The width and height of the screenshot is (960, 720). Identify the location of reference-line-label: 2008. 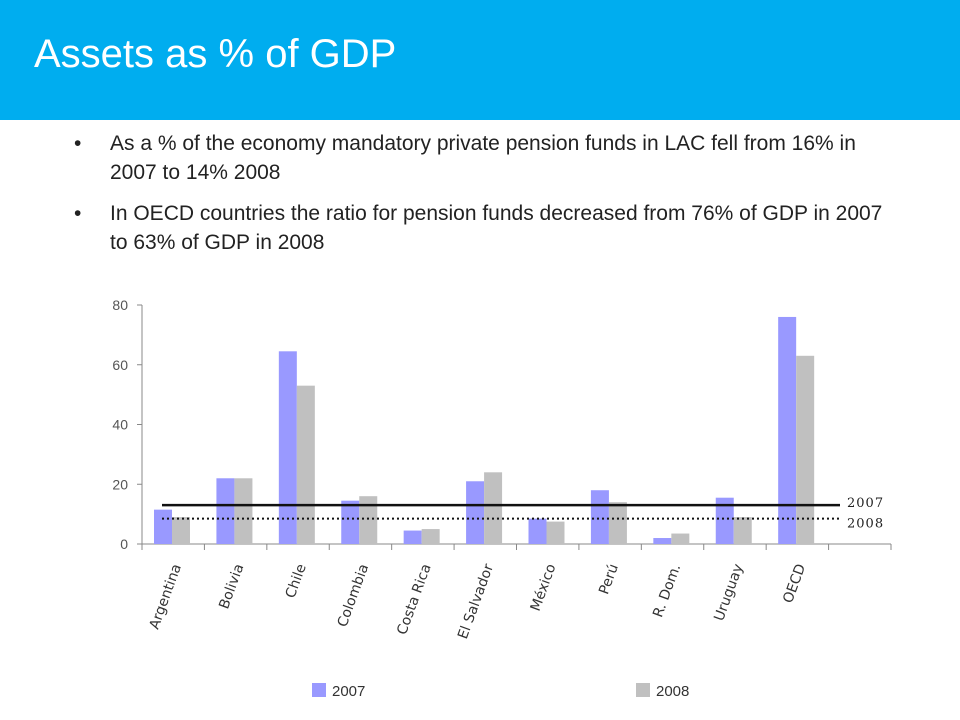
(865, 524).